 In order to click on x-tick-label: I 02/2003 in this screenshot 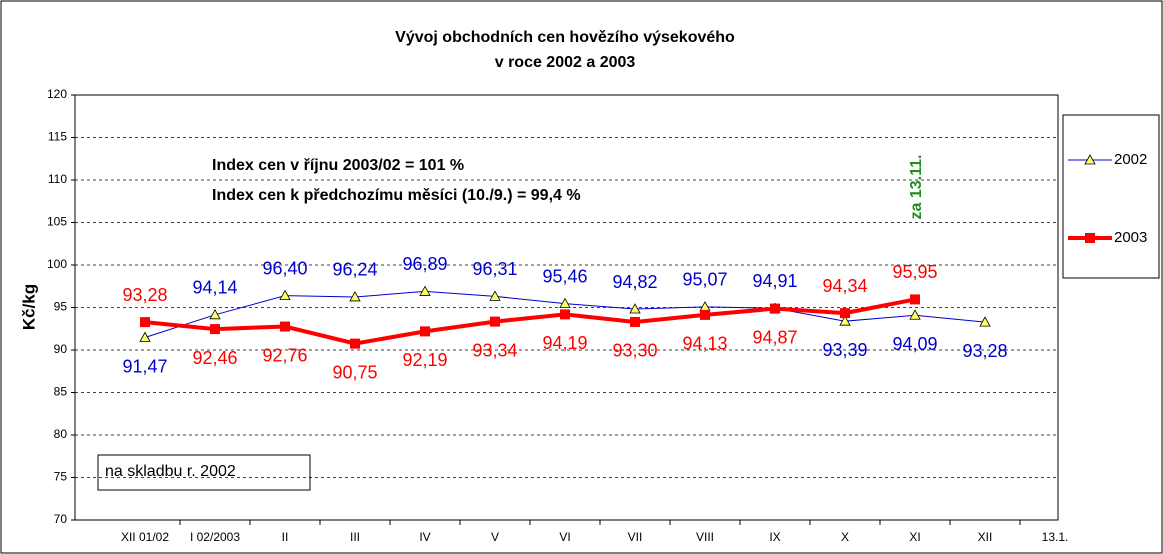, I will do `click(215, 537)`.